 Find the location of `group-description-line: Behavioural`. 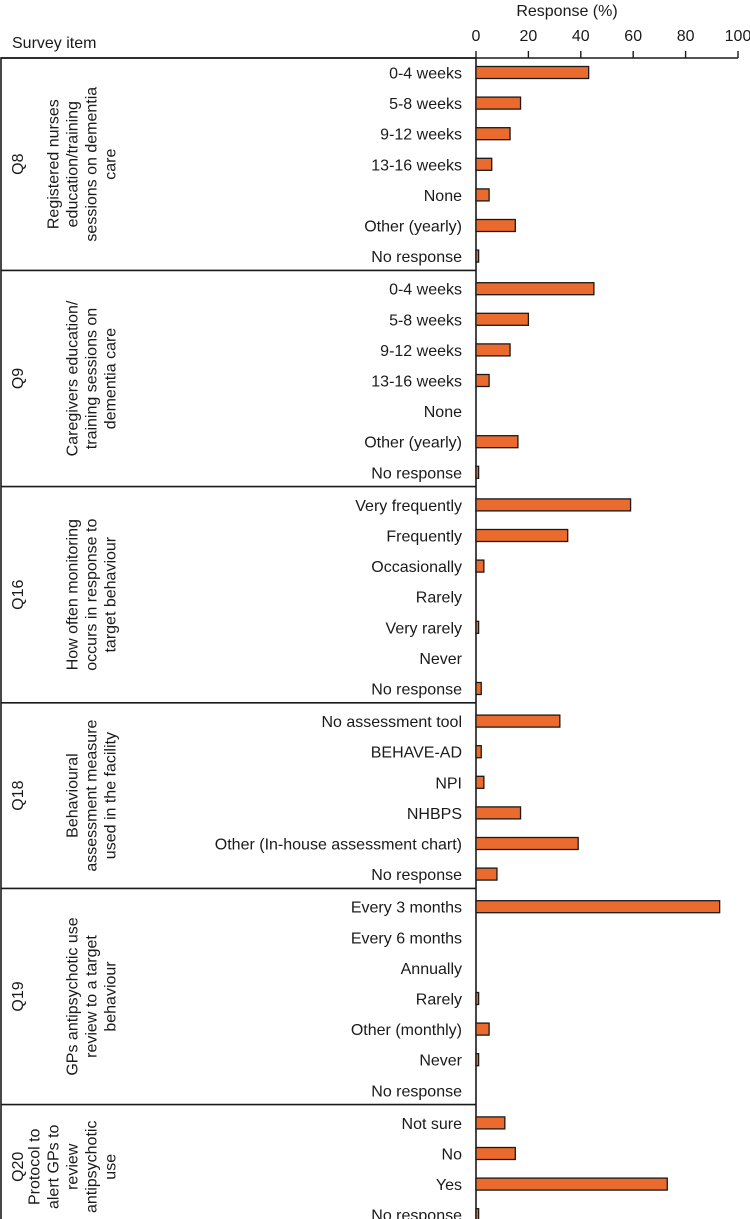

group-description-line: Behavioural is located at coordinates (73, 795).